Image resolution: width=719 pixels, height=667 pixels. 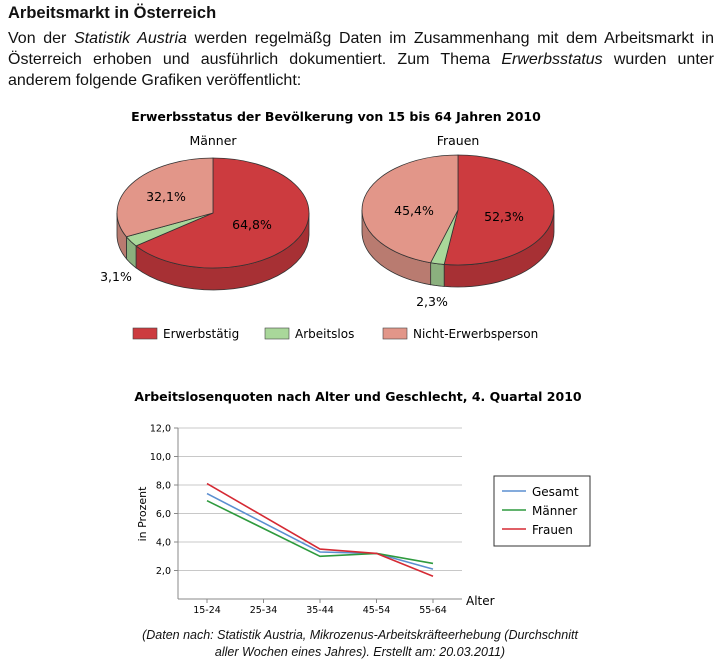 I want to click on line-series-frauen, so click(x=320, y=529).